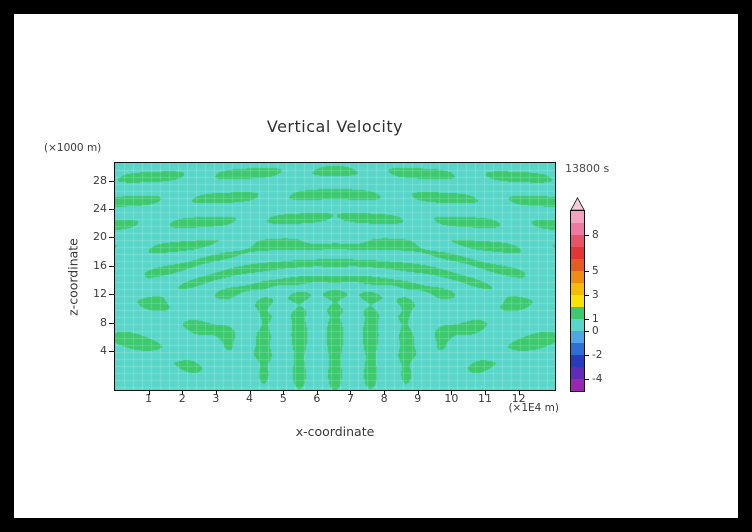 The height and width of the screenshot is (532, 752). I want to click on x-tick-label: 10, so click(451, 398).